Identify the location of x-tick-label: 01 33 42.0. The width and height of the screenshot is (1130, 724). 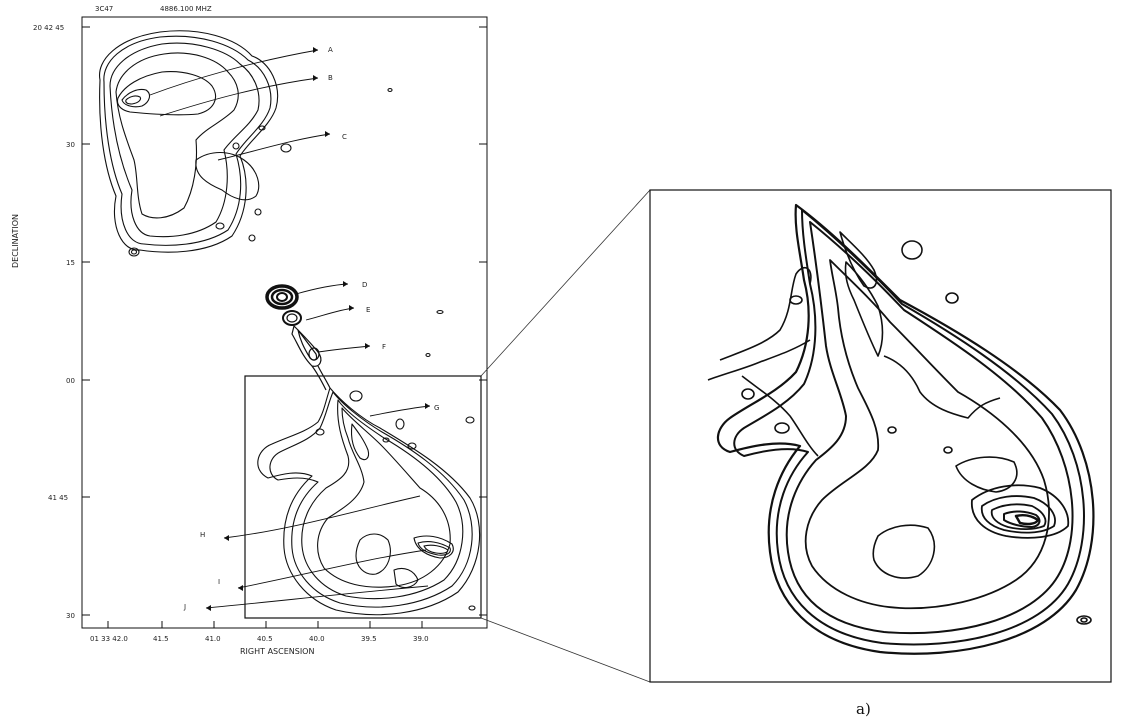
(109, 639).